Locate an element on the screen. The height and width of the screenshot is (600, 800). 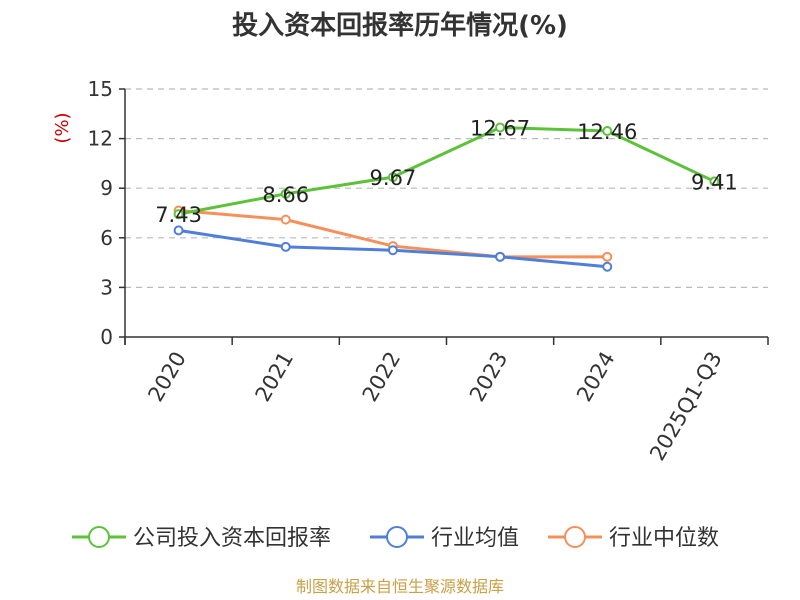
x-tick-label: 2022 is located at coordinates (382, 377).